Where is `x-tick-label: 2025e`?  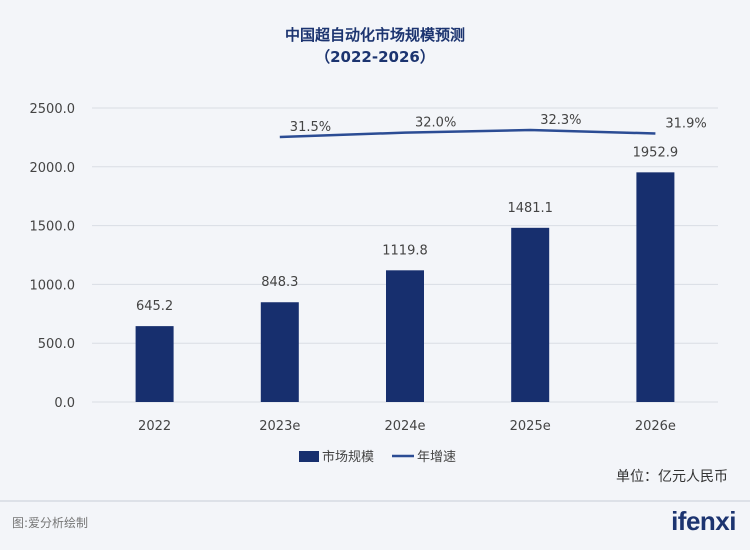
x-tick-label: 2025e is located at coordinates (530, 426).